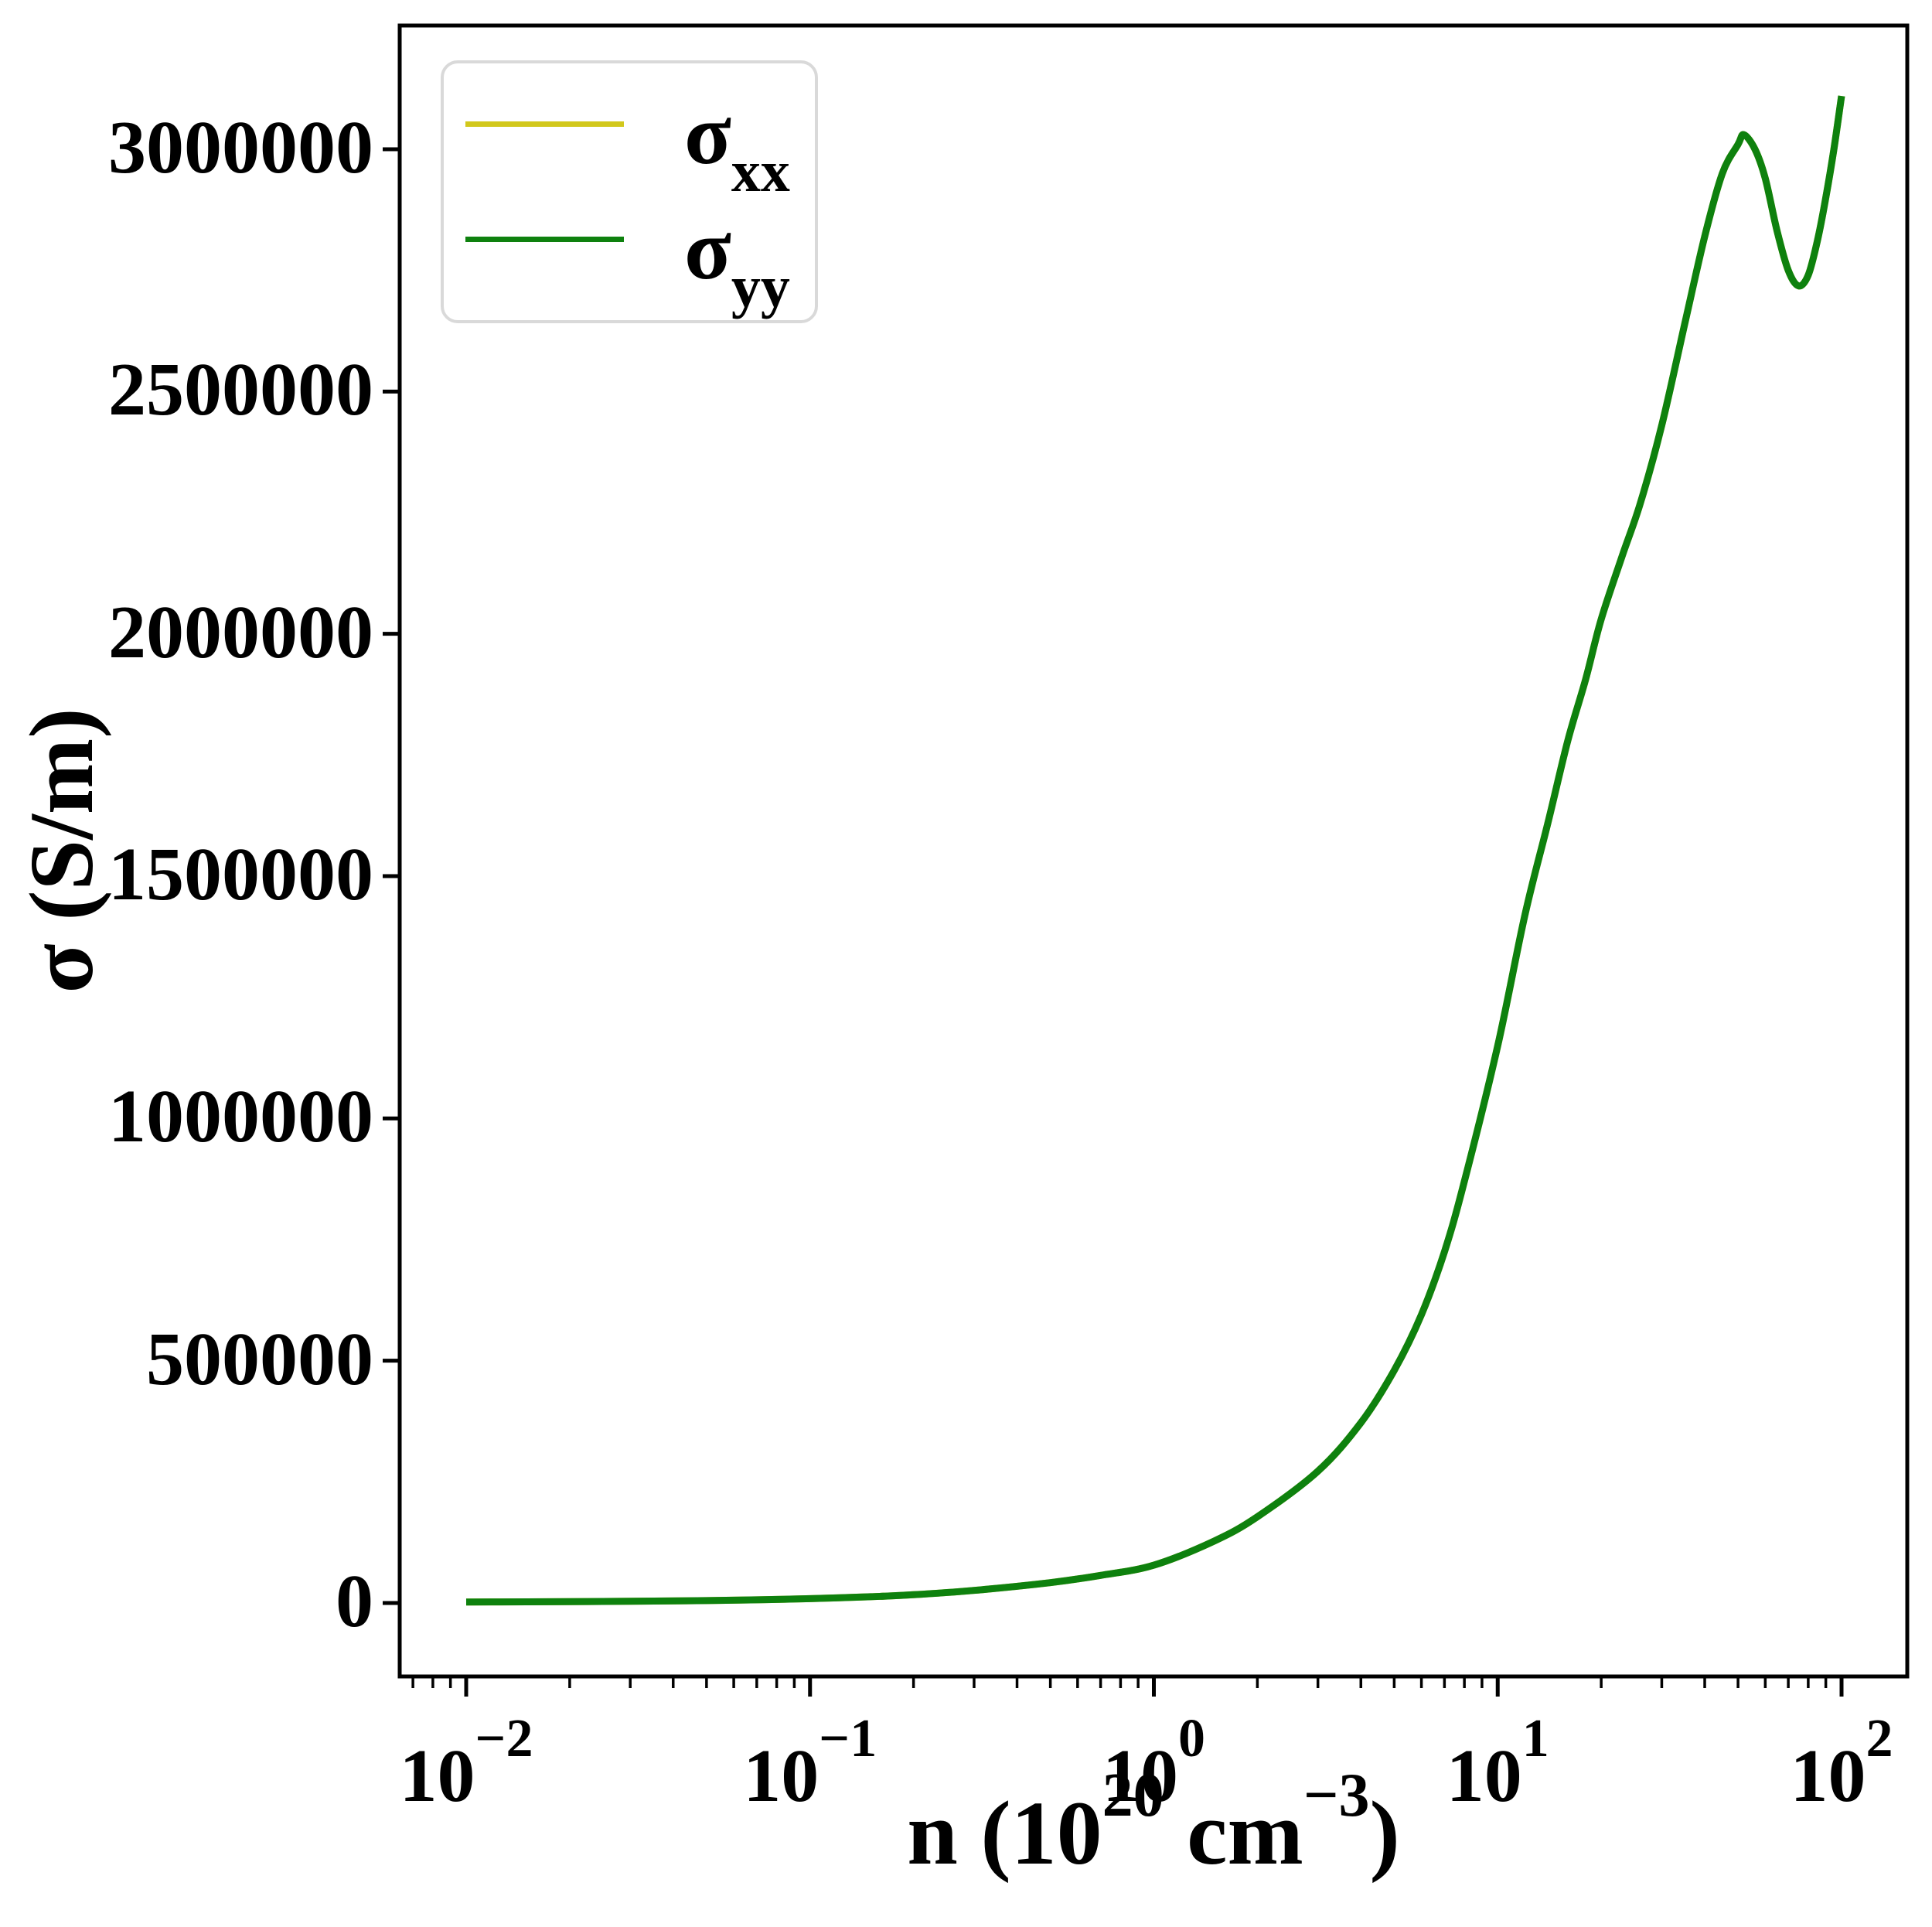 This screenshot has height=1927, width=1932. I want to click on y-tick-label: 500000, so click(259, 1359).